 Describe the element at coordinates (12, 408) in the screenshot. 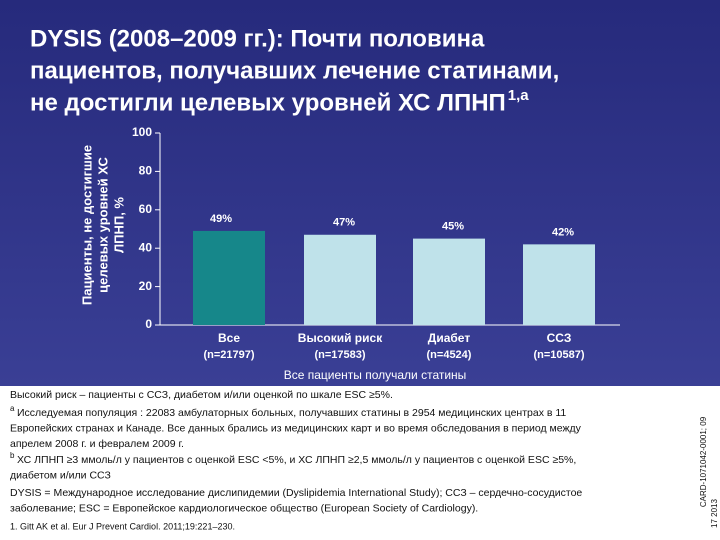

I see `footnote-marker: a` at that location.